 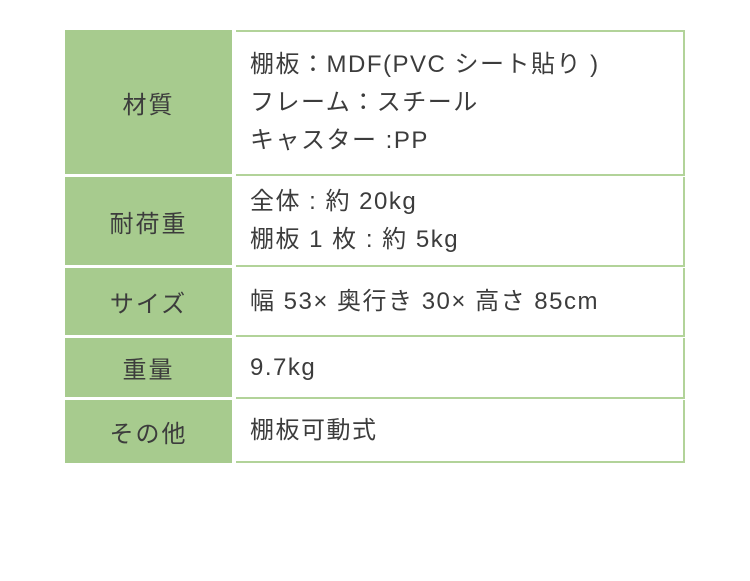 I want to click on table-row-size: サイズ 幅 53× 奥行き 30× 高さ 85cm, so click(x=375, y=303).